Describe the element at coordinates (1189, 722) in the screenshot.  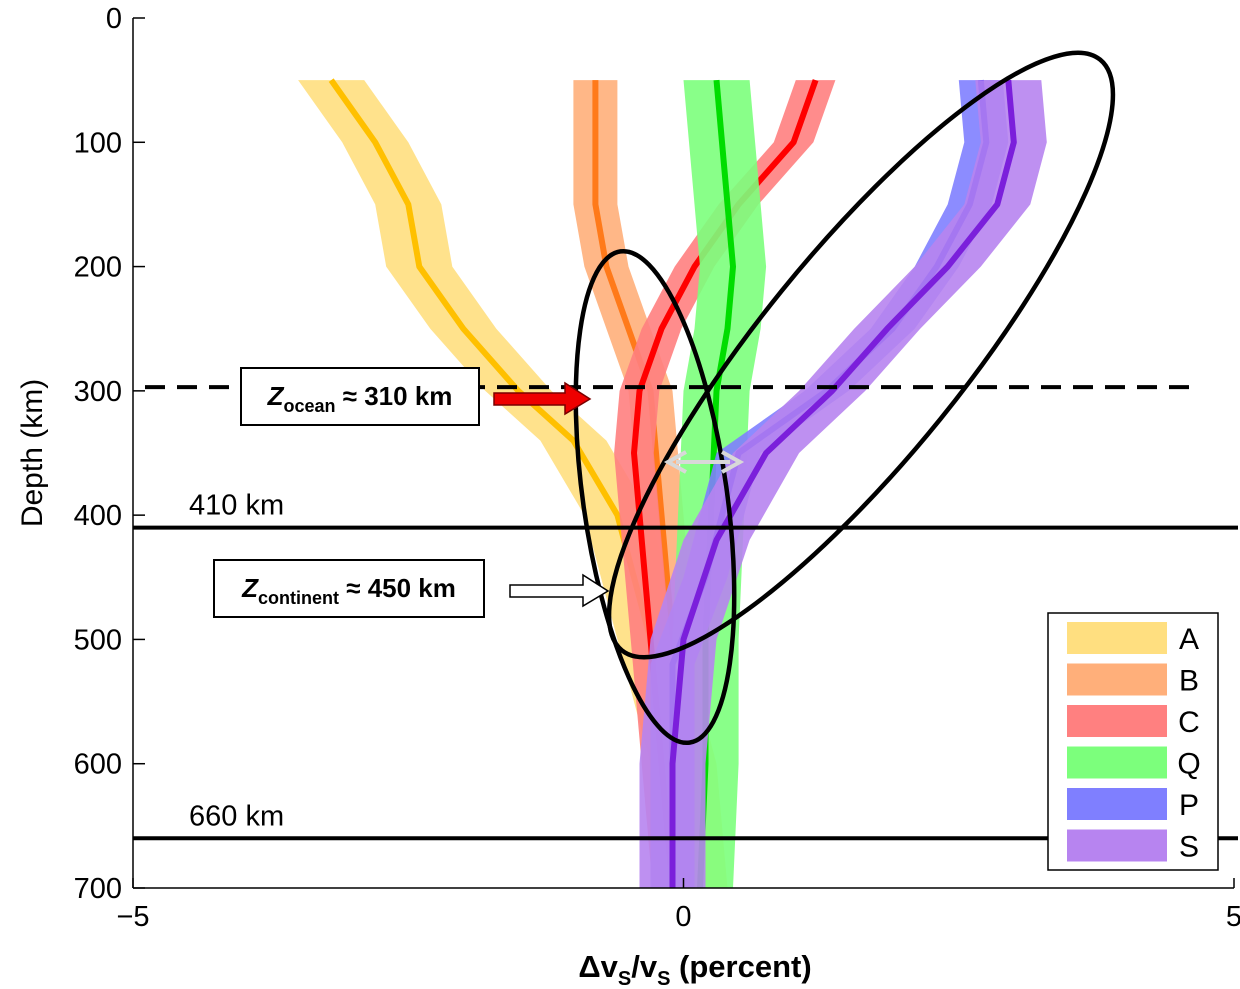
I see `legend-label-C: C` at that location.